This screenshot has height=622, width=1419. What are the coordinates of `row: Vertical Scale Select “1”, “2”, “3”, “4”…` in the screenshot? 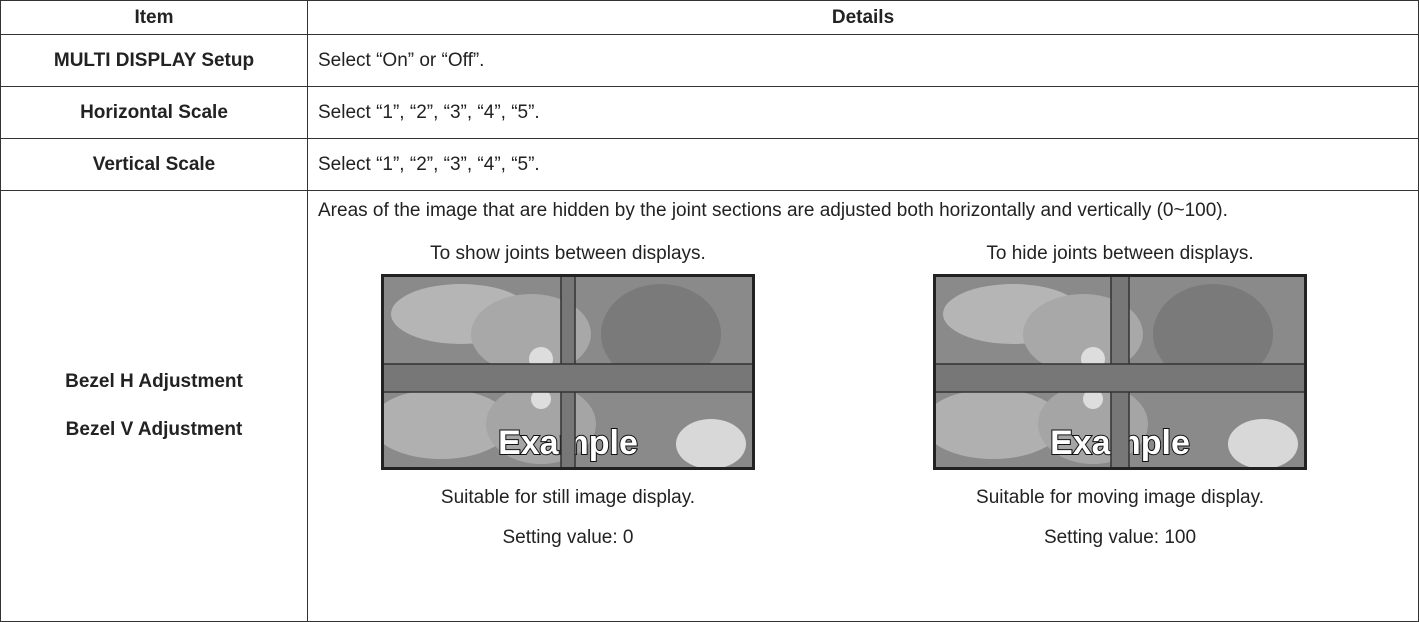 It's located at (709, 164).